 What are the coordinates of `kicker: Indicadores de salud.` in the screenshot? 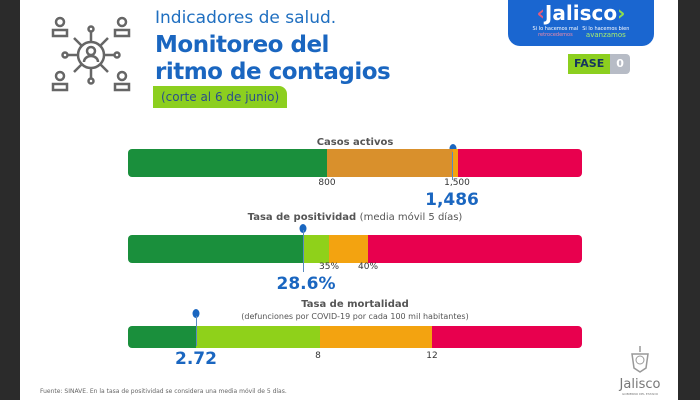 It's located at (246, 18).